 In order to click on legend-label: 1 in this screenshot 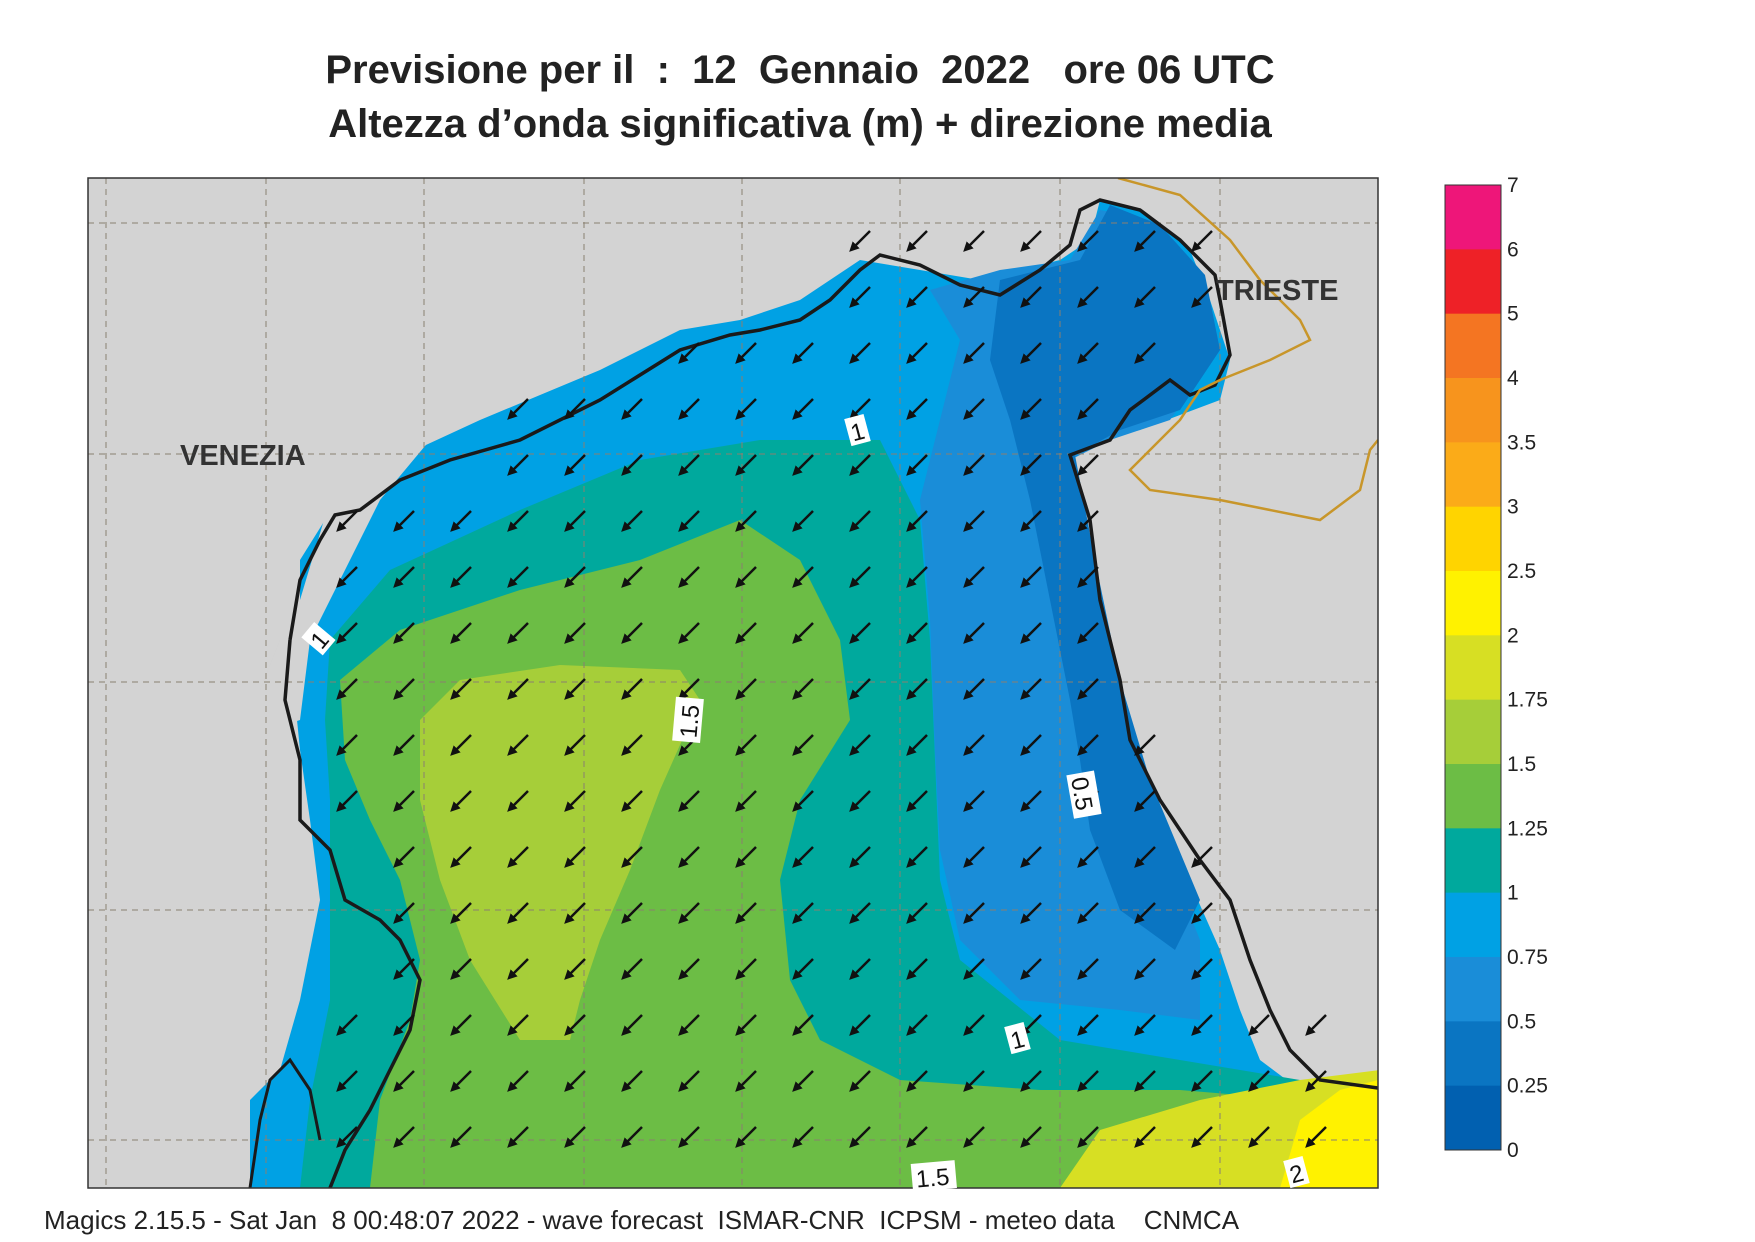, I will do `click(1513, 893)`.